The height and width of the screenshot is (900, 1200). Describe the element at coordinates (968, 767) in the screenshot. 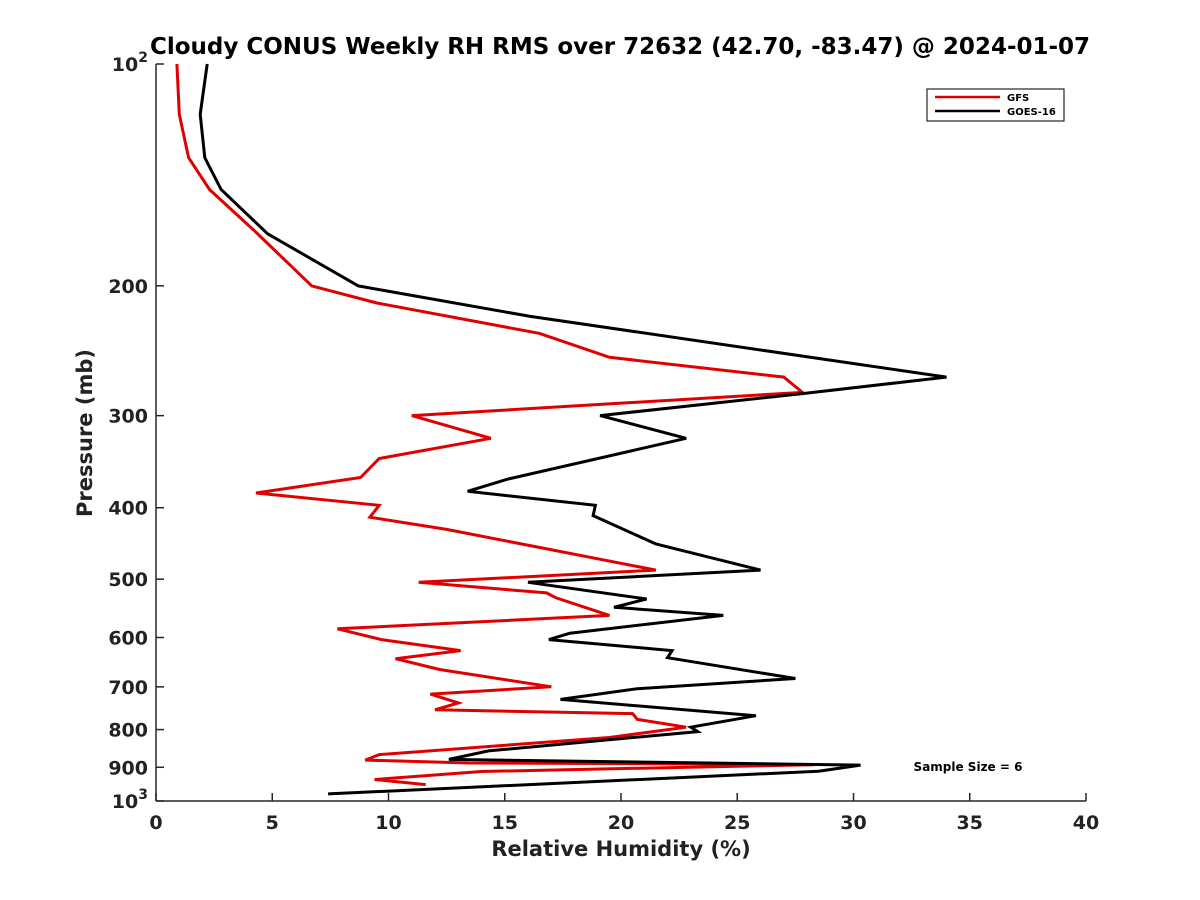

I see `sample-size-annotation: Sample Size = 6` at that location.